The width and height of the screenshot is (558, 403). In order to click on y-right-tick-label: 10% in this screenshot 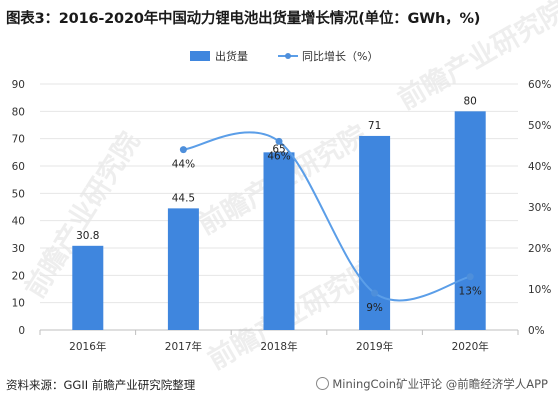, I will do `click(539, 290)`.